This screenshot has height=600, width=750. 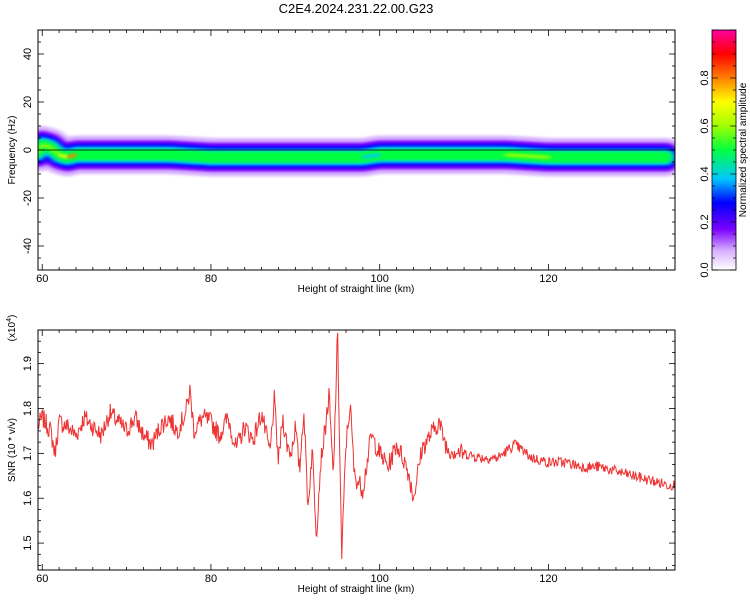 What do you see at coordinates (705, 221) in the screenshot?
I see `colorbar-tick-label: 0.2` at bounding box center [705, 221].